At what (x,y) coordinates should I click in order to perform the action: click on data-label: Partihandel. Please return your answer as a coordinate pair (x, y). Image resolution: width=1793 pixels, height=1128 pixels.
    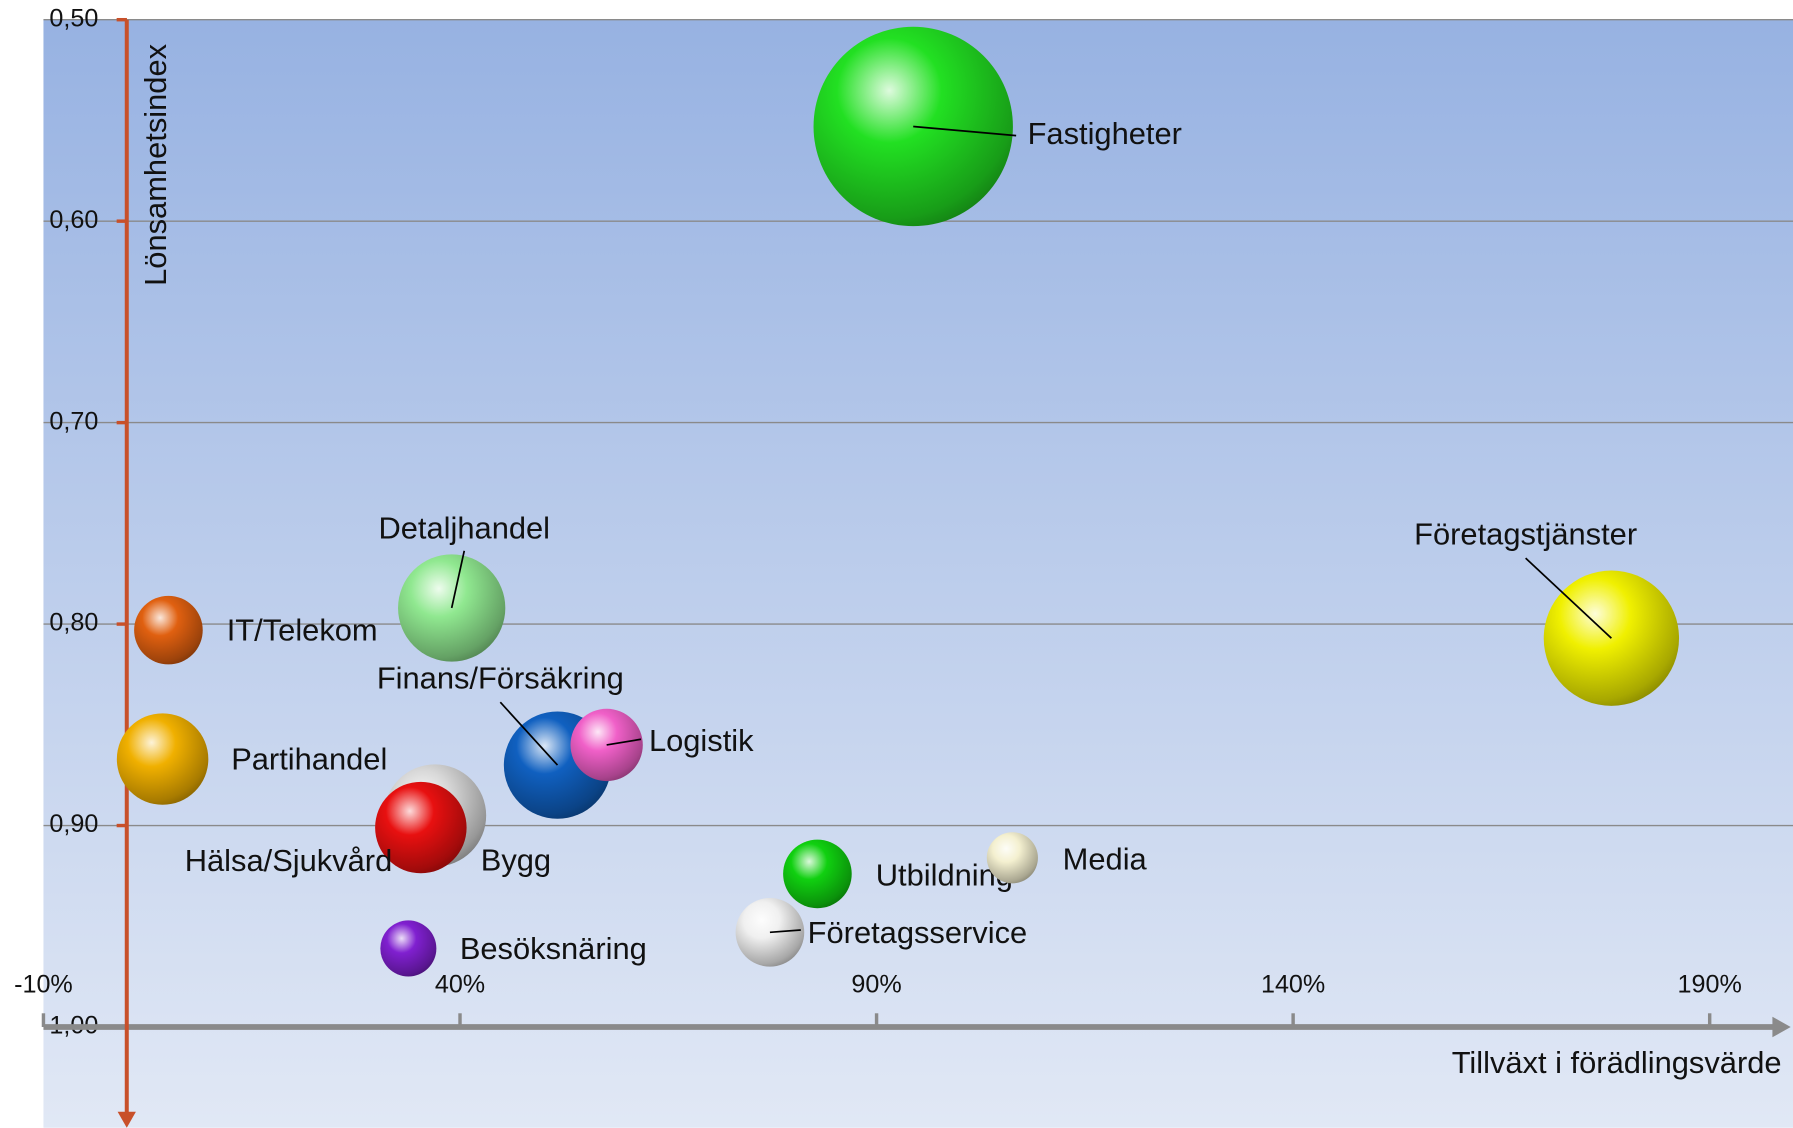
    Looking at the image, I should click on (309, 759).